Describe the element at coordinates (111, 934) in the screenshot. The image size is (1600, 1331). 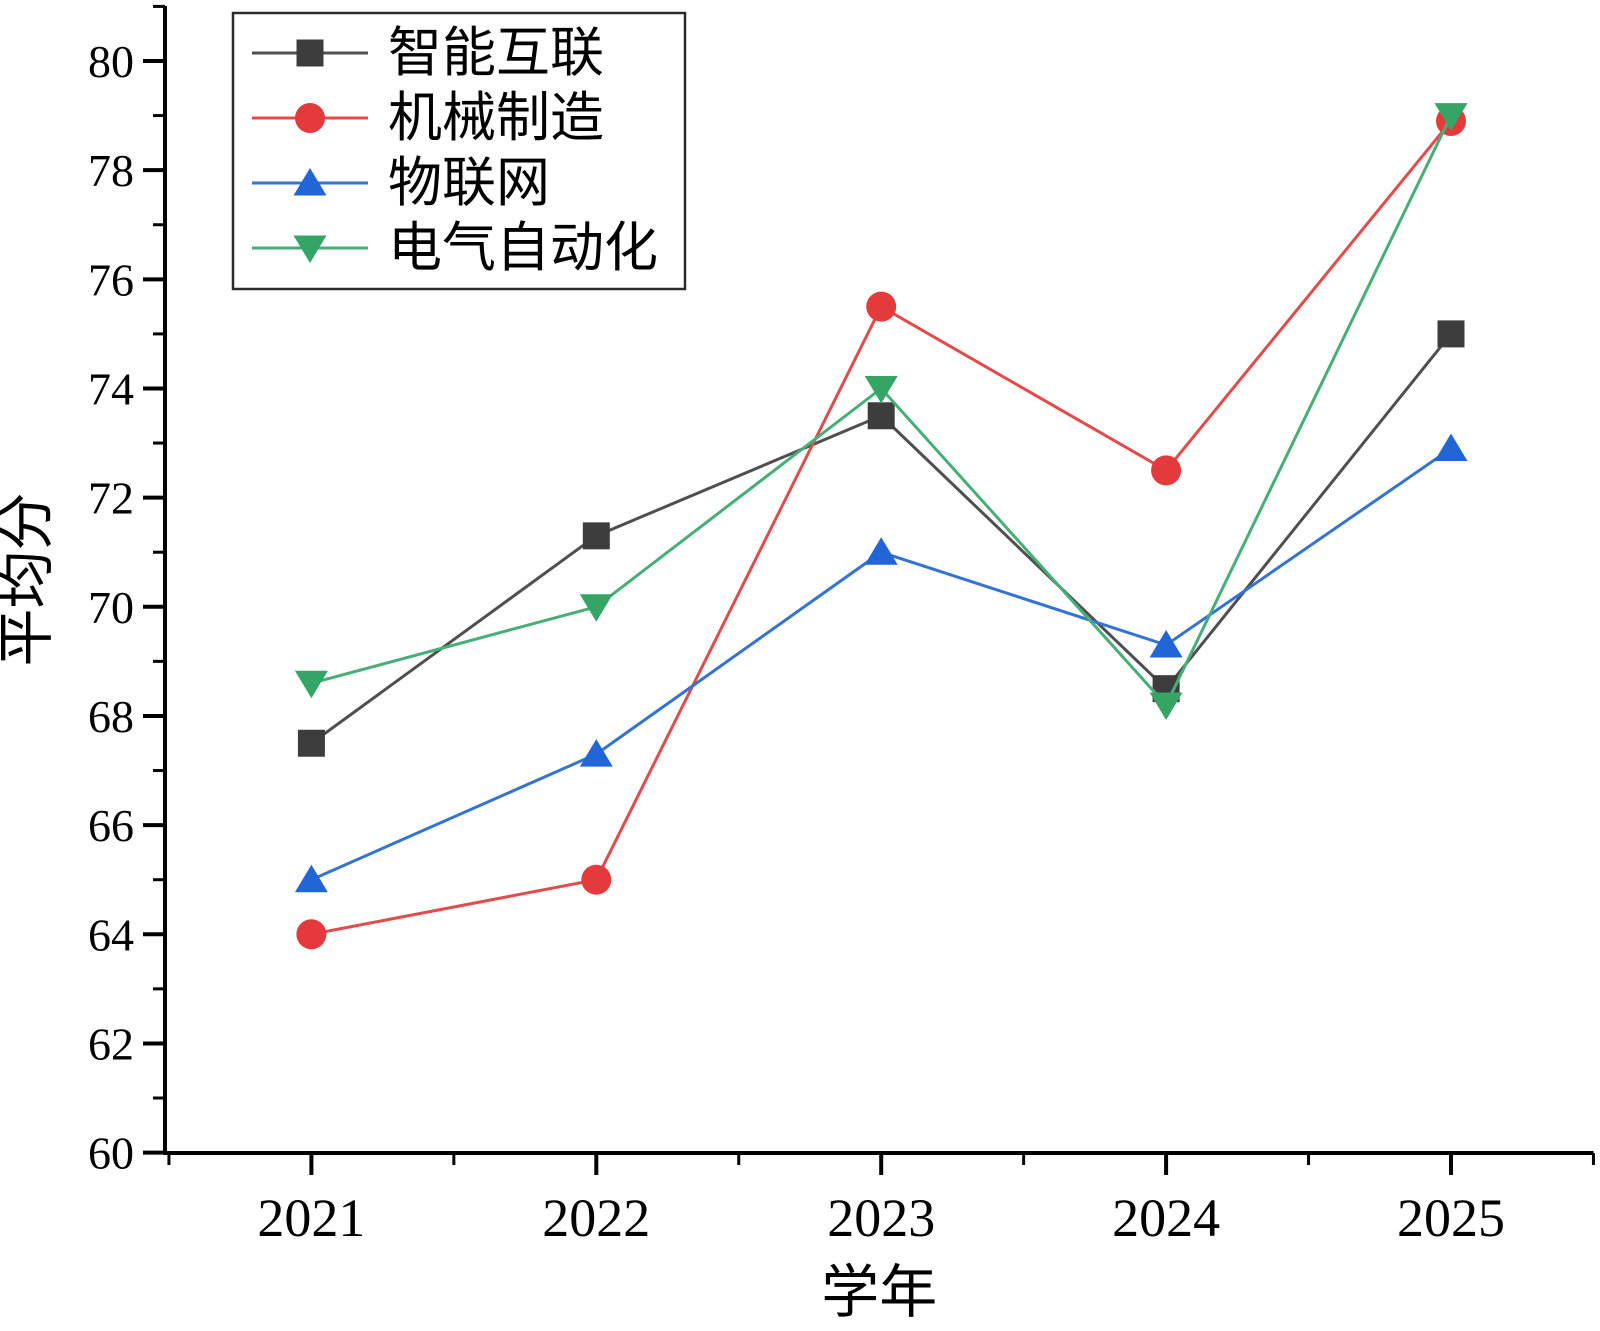
I see `y-tick-label: 64` at that location.